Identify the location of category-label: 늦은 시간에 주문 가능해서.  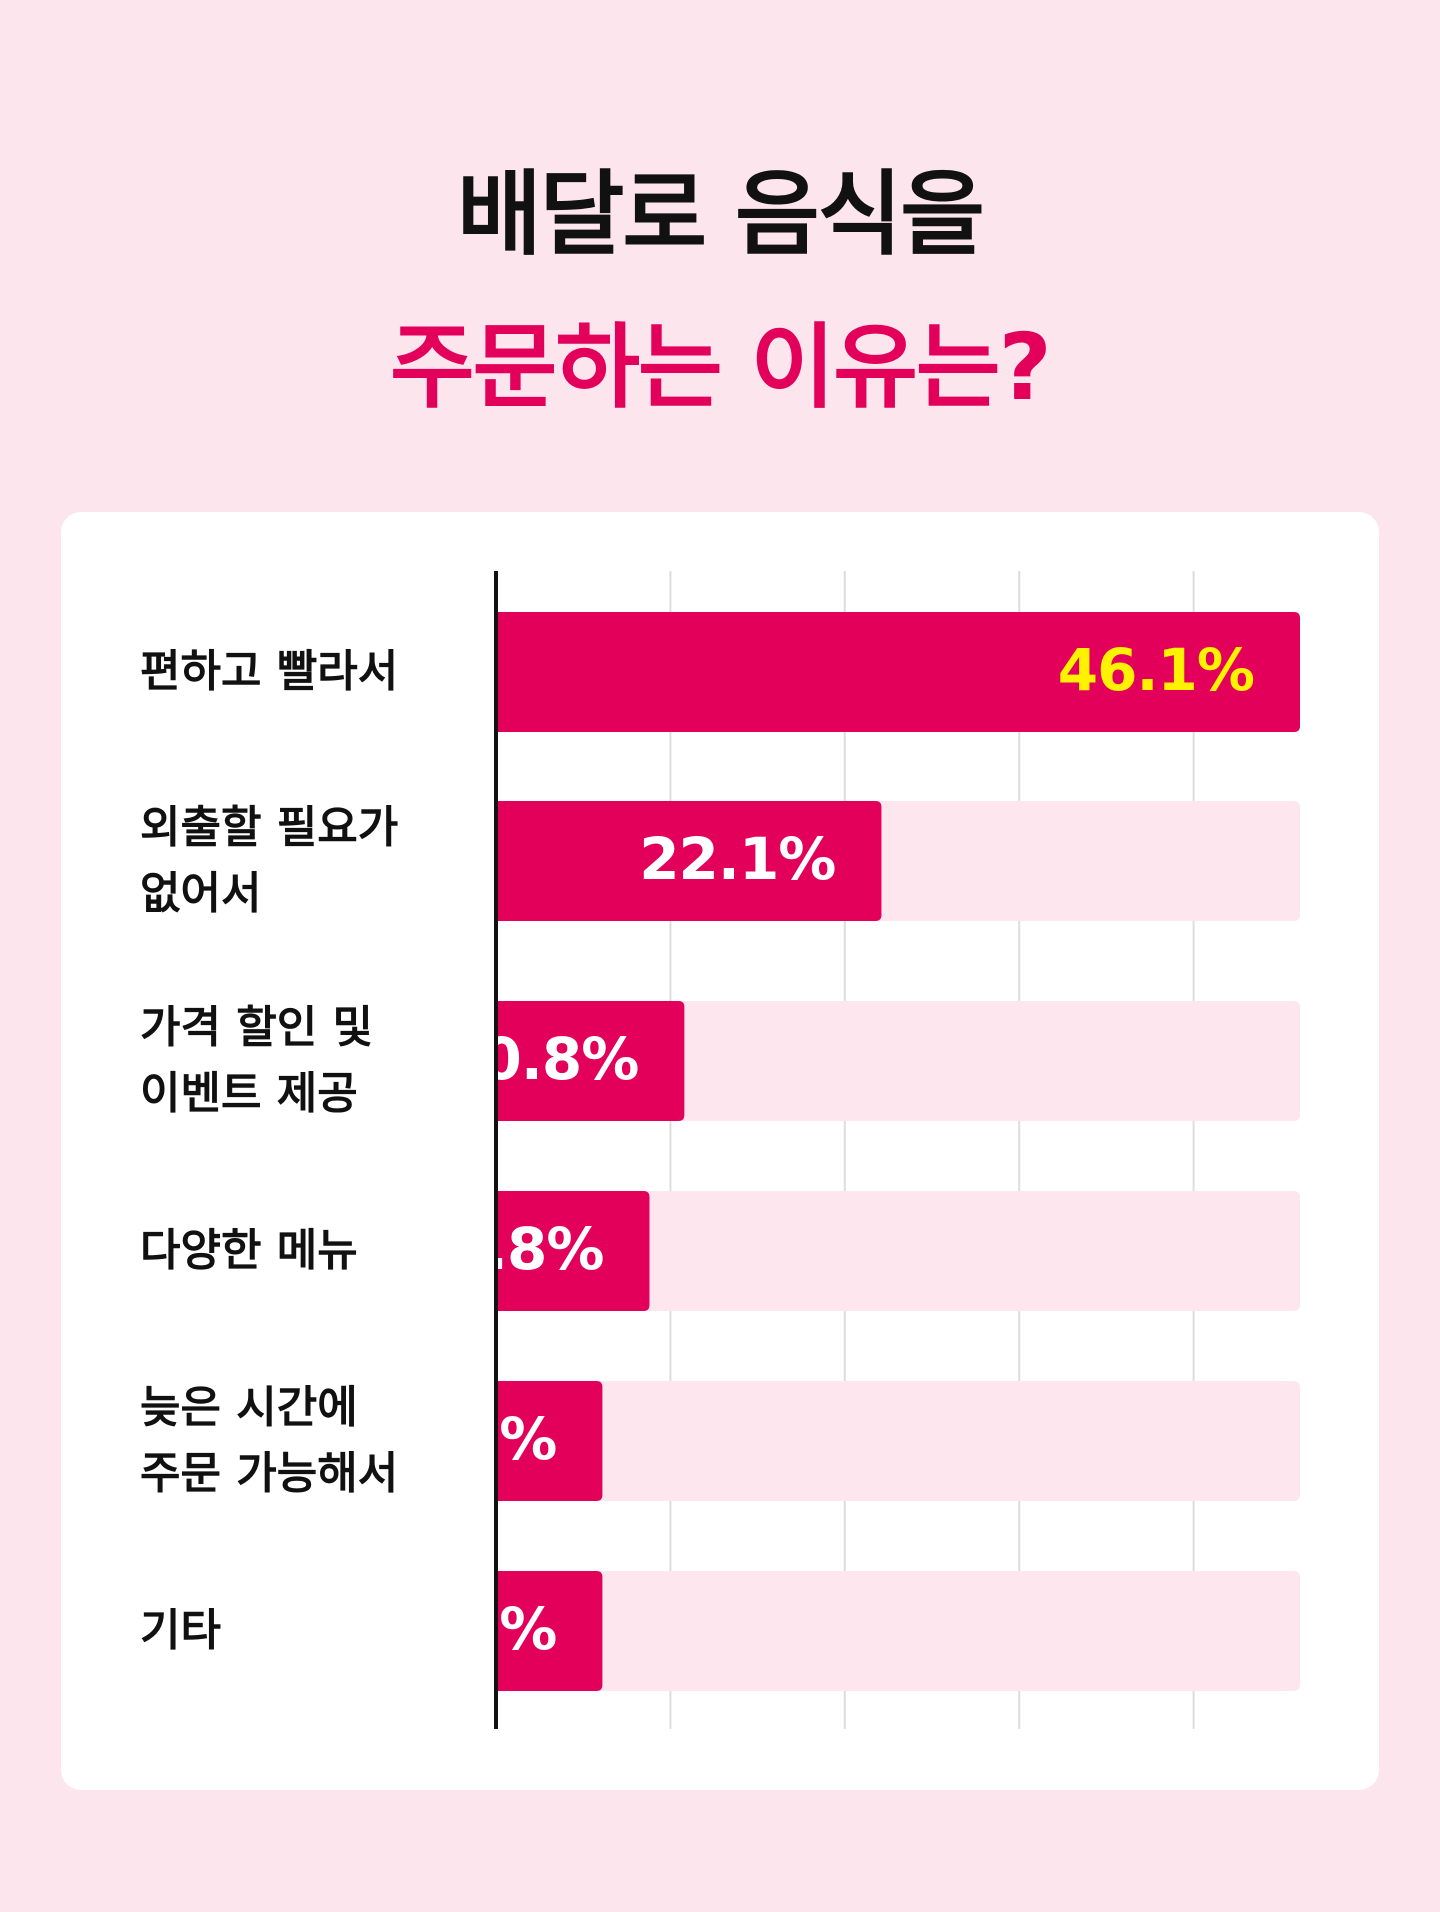
(269, 1440).